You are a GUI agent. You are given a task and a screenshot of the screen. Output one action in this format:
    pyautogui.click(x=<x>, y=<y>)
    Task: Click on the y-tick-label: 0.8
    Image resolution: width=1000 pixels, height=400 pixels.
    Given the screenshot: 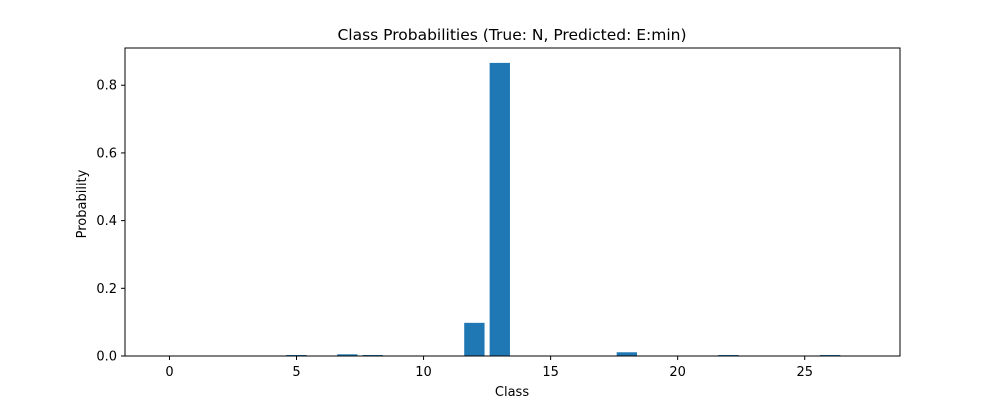 What is the action you would take?
    pyautogui.click(x=106, y=86)
    